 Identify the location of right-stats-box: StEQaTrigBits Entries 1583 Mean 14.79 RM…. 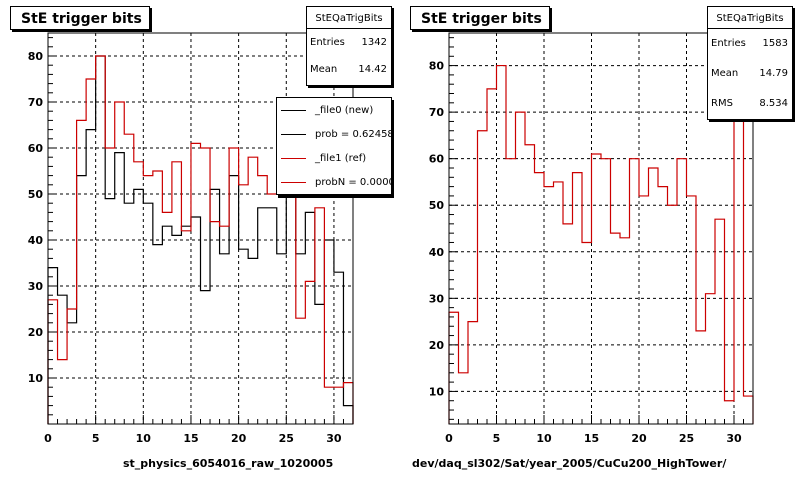
(750, 63).